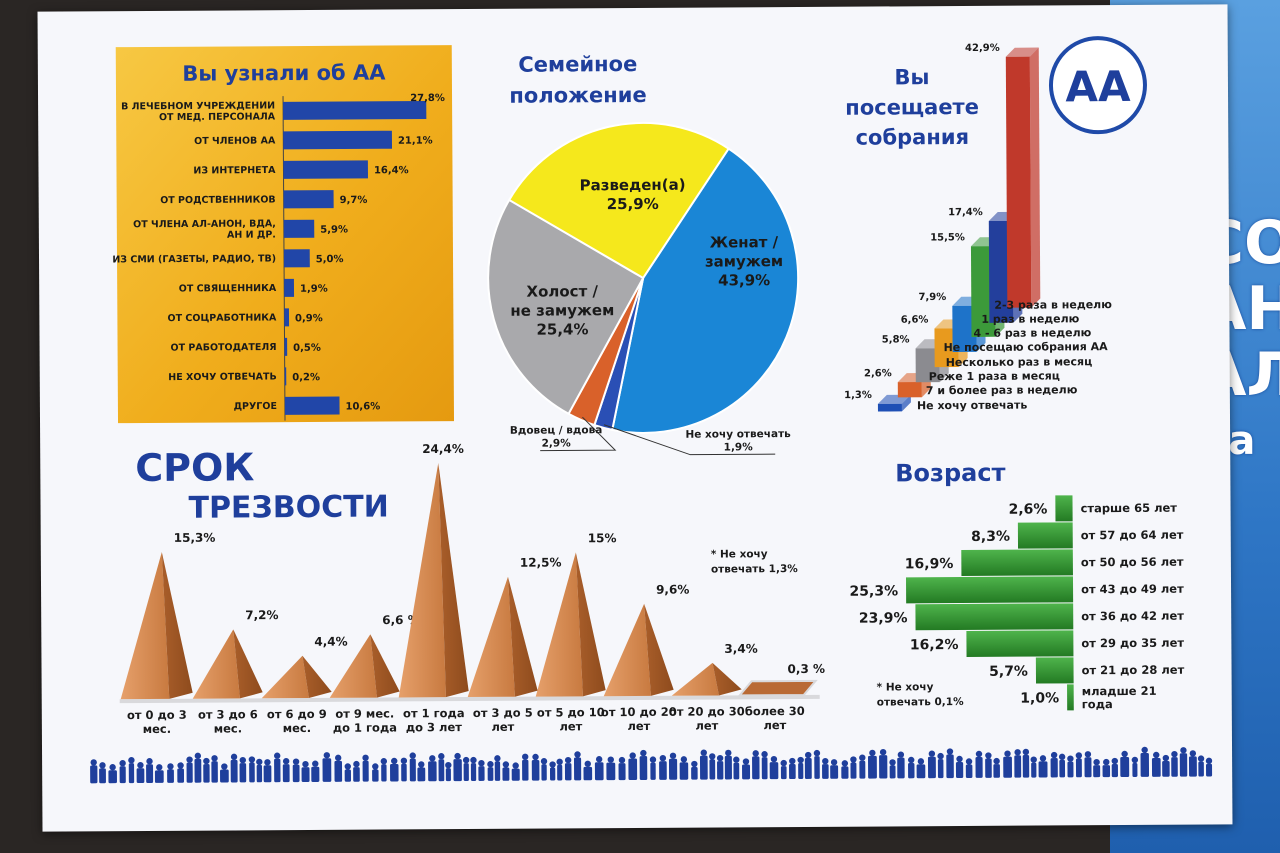 Image resolution: width=1280 pixels, height=853 pixels. What do you see at coordinates (1039, 698) in the screenshot?
I see `age-value-line: 1,0%` at bounding box center [1039, 698].